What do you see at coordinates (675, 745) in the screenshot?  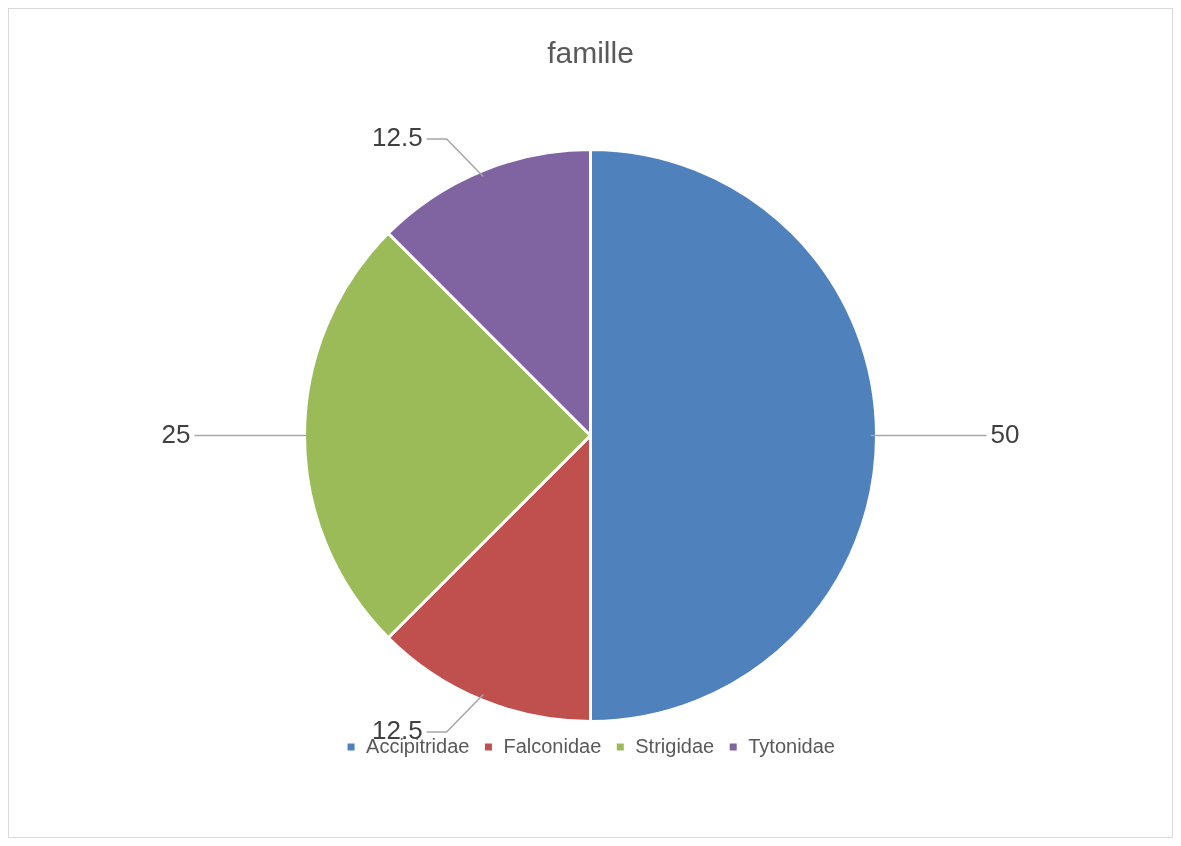 I see `legend-label: Strigidae` at bounding box center [675, 745].